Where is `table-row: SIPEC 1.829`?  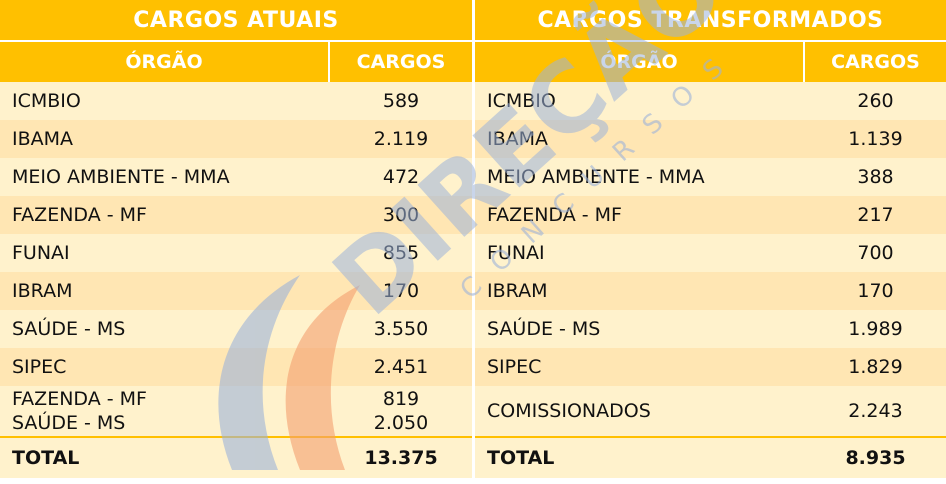 table-row: SIPEC 1.829 is located at coordinates (710, 367).